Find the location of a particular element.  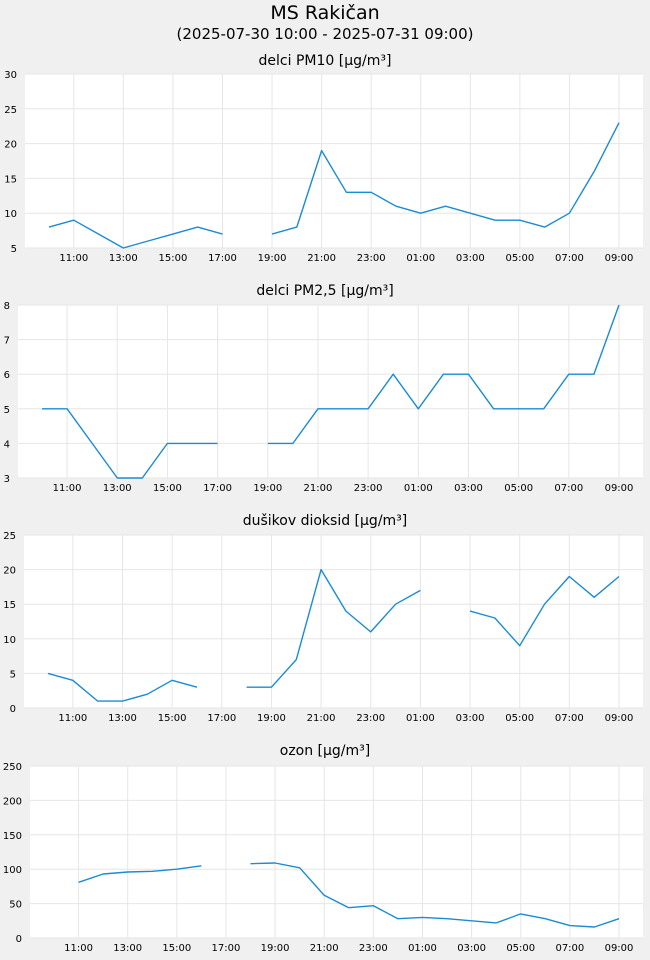

chart-title: delci PM10 [µg/m³] is located at coordinates (325, 61).